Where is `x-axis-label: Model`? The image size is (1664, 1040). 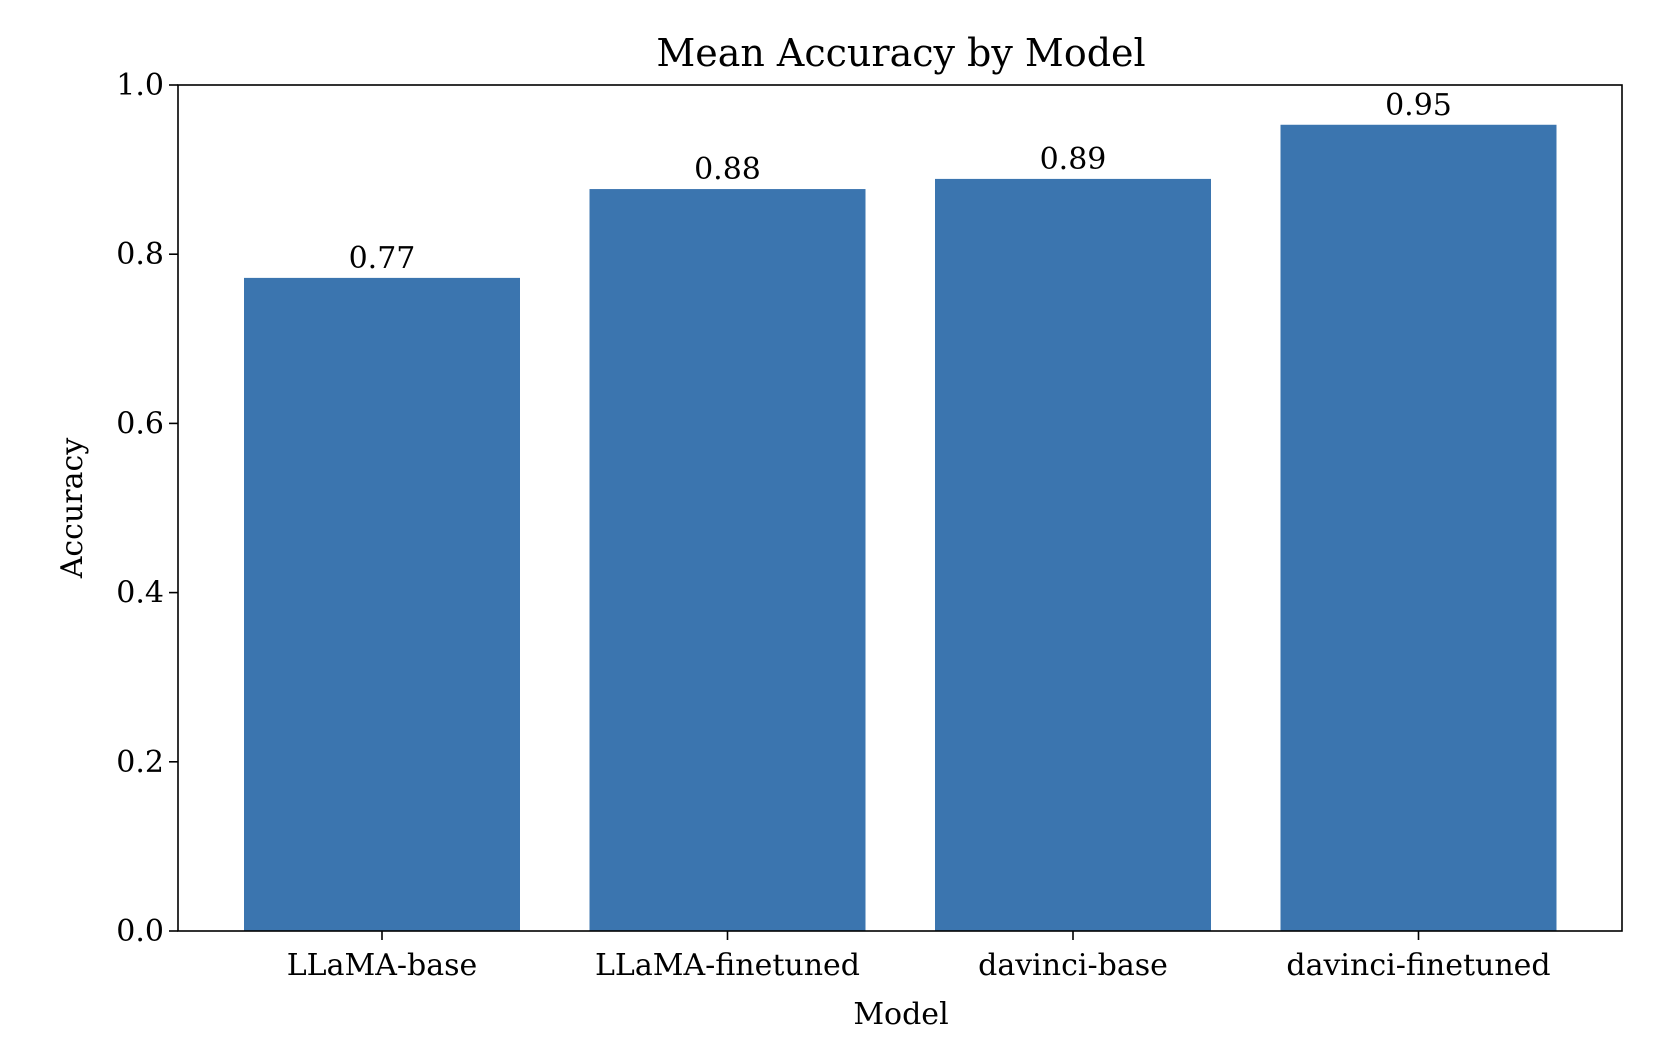 x-axis-label: Model is located at coordinates (900, 1014).